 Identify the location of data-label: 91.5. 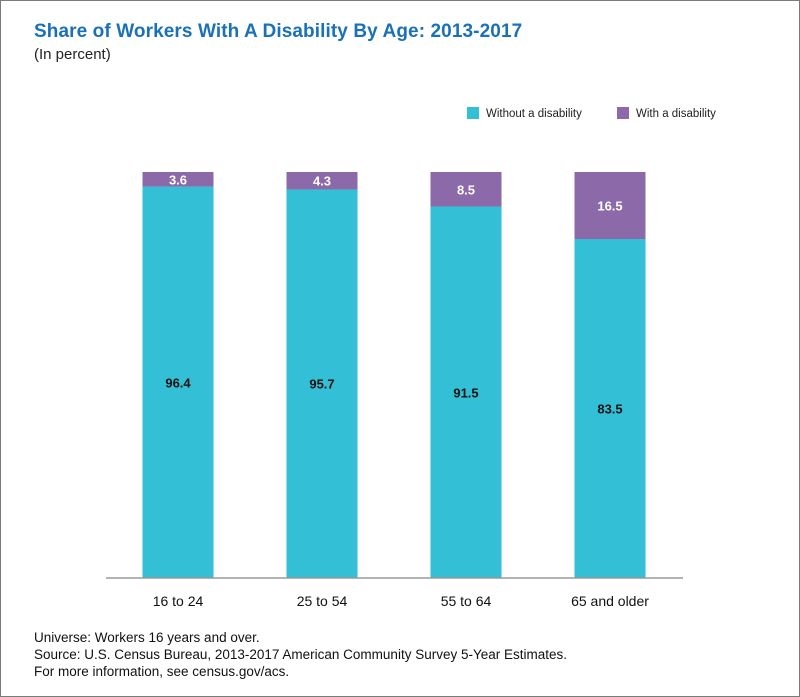
(465, 392).